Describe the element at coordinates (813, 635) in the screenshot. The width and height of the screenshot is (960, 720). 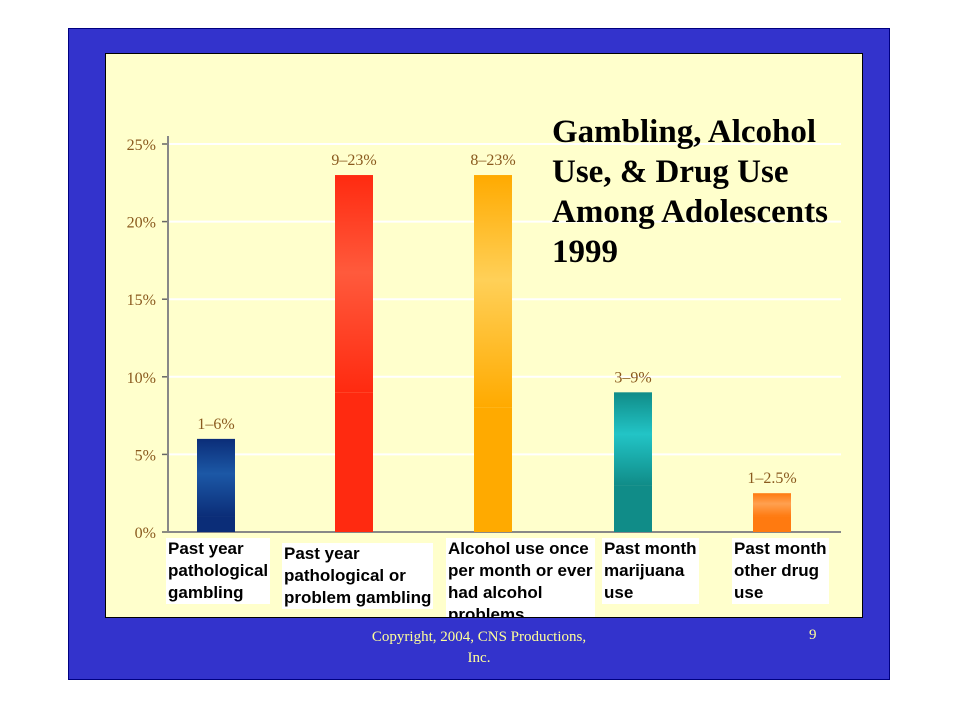
I see `slide-number: 9` at that location.